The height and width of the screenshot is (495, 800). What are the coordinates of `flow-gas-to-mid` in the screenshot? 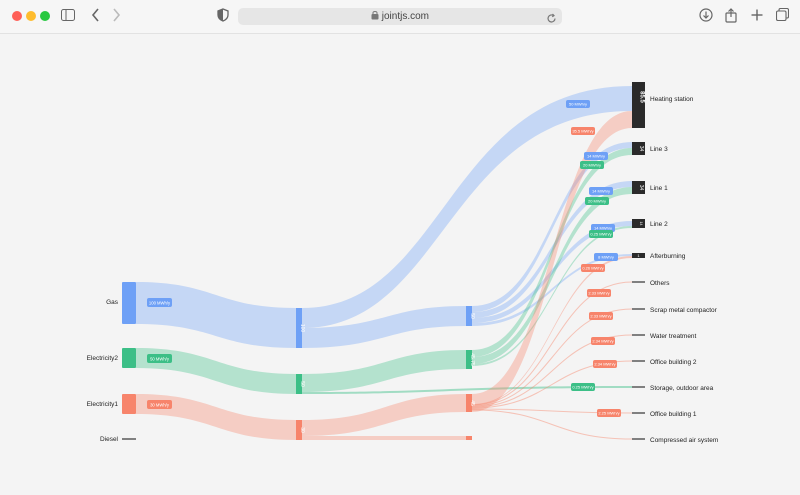 It's located at (216, 315).